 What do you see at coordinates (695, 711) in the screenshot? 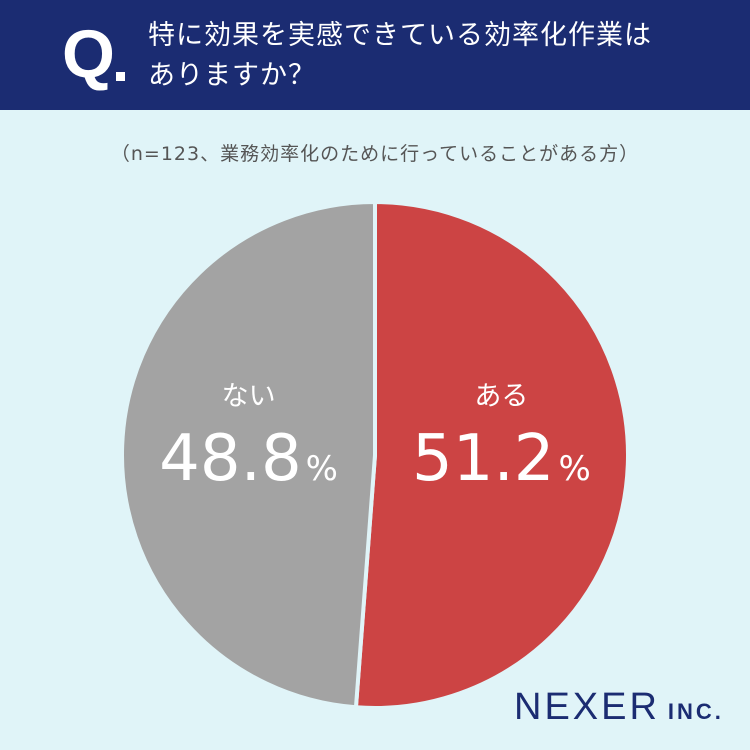
I see `logo-suffix: INC.` at bounding box center [695, 711].